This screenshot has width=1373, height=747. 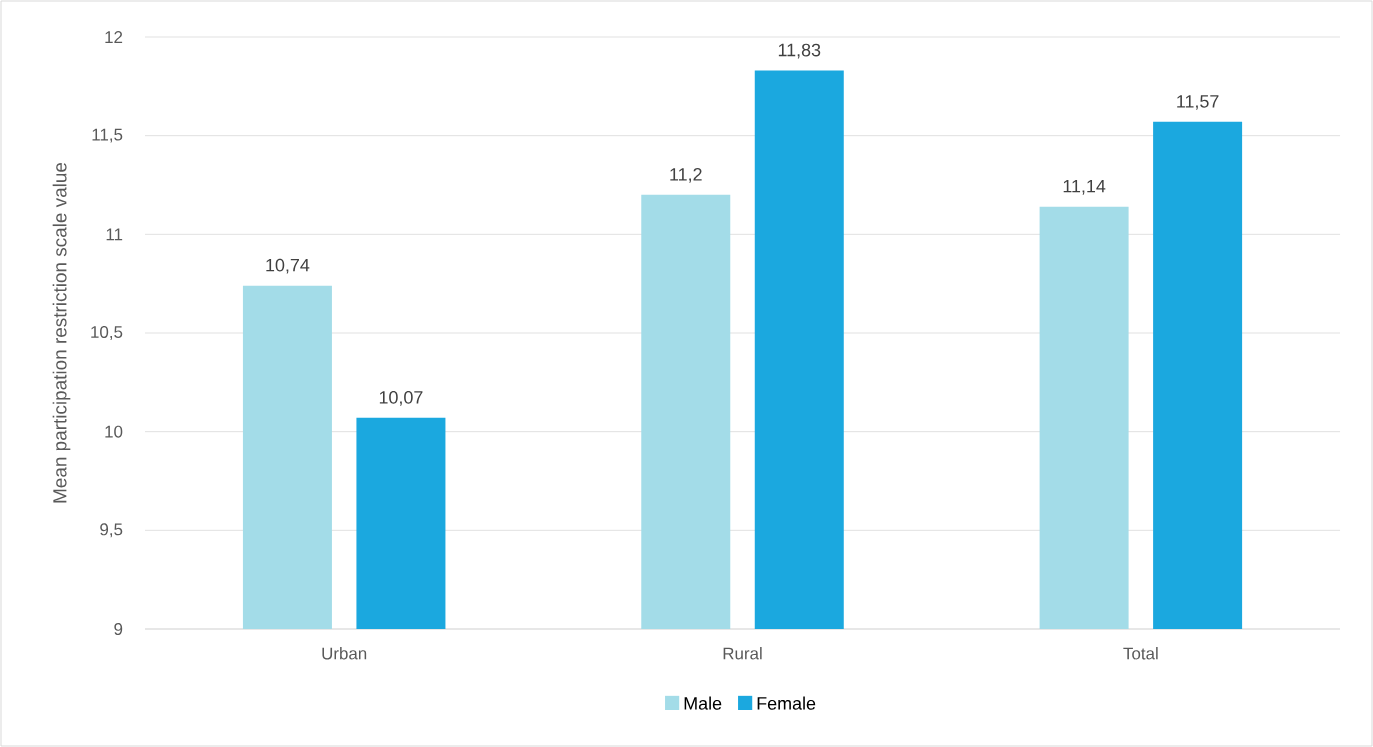 I want to click on x-tick-label: Urban, so click(x=344, y=653).